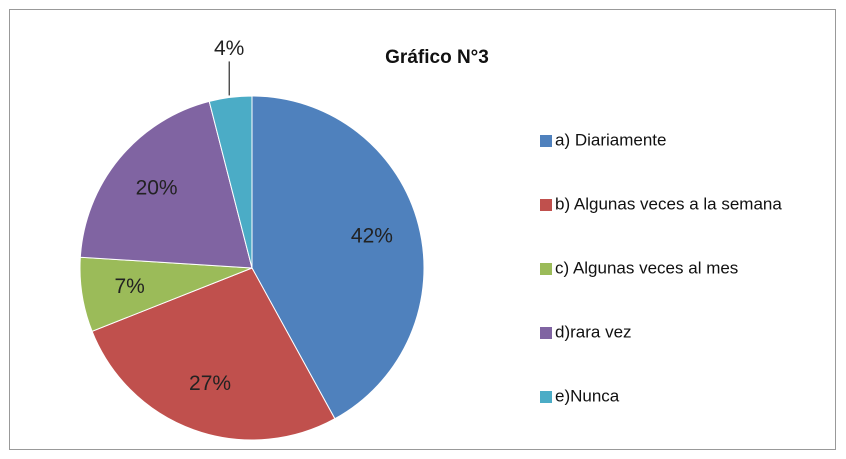  Describe the element at coordinates (437, 57) in the screenshot. I see `chart-title: Gráfico N°3` at that location.